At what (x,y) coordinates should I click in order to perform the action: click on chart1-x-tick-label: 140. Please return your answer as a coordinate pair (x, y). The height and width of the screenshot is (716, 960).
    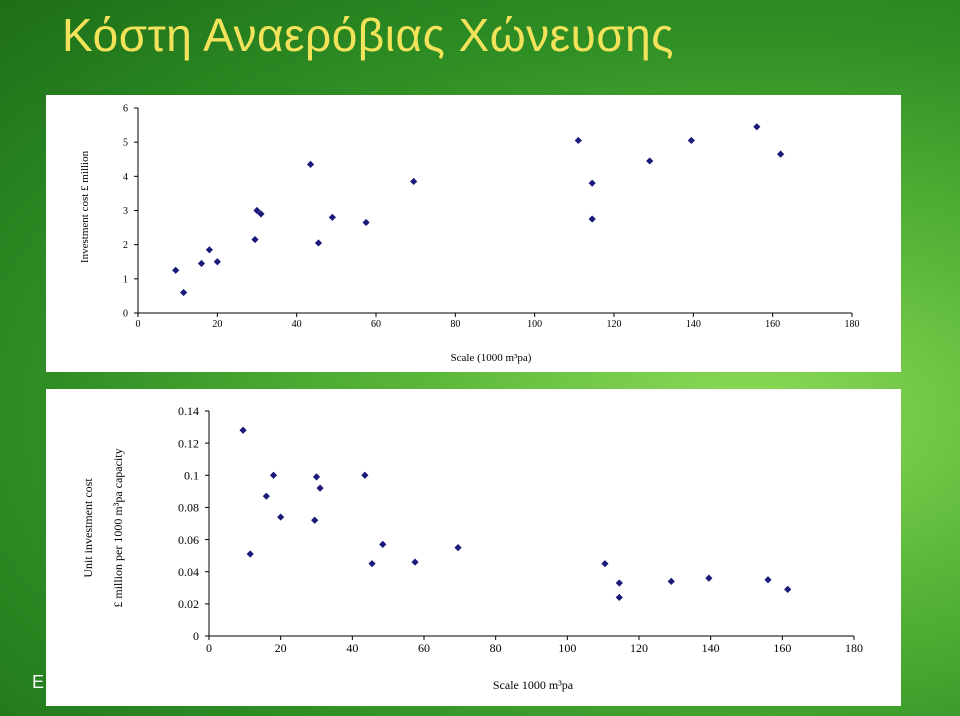
    Looking at the image, I should click on (693, 324).